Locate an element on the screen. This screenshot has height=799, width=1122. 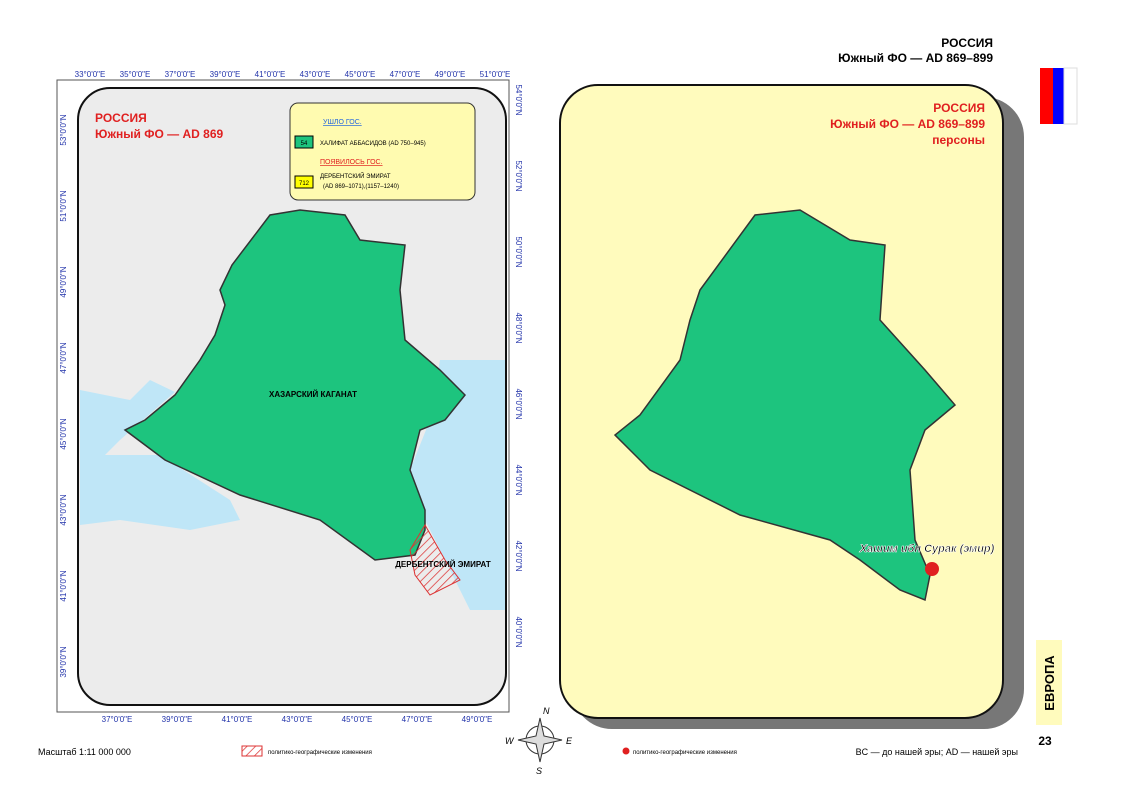
legend-badge: 712 is located at coordinates (304, 184).